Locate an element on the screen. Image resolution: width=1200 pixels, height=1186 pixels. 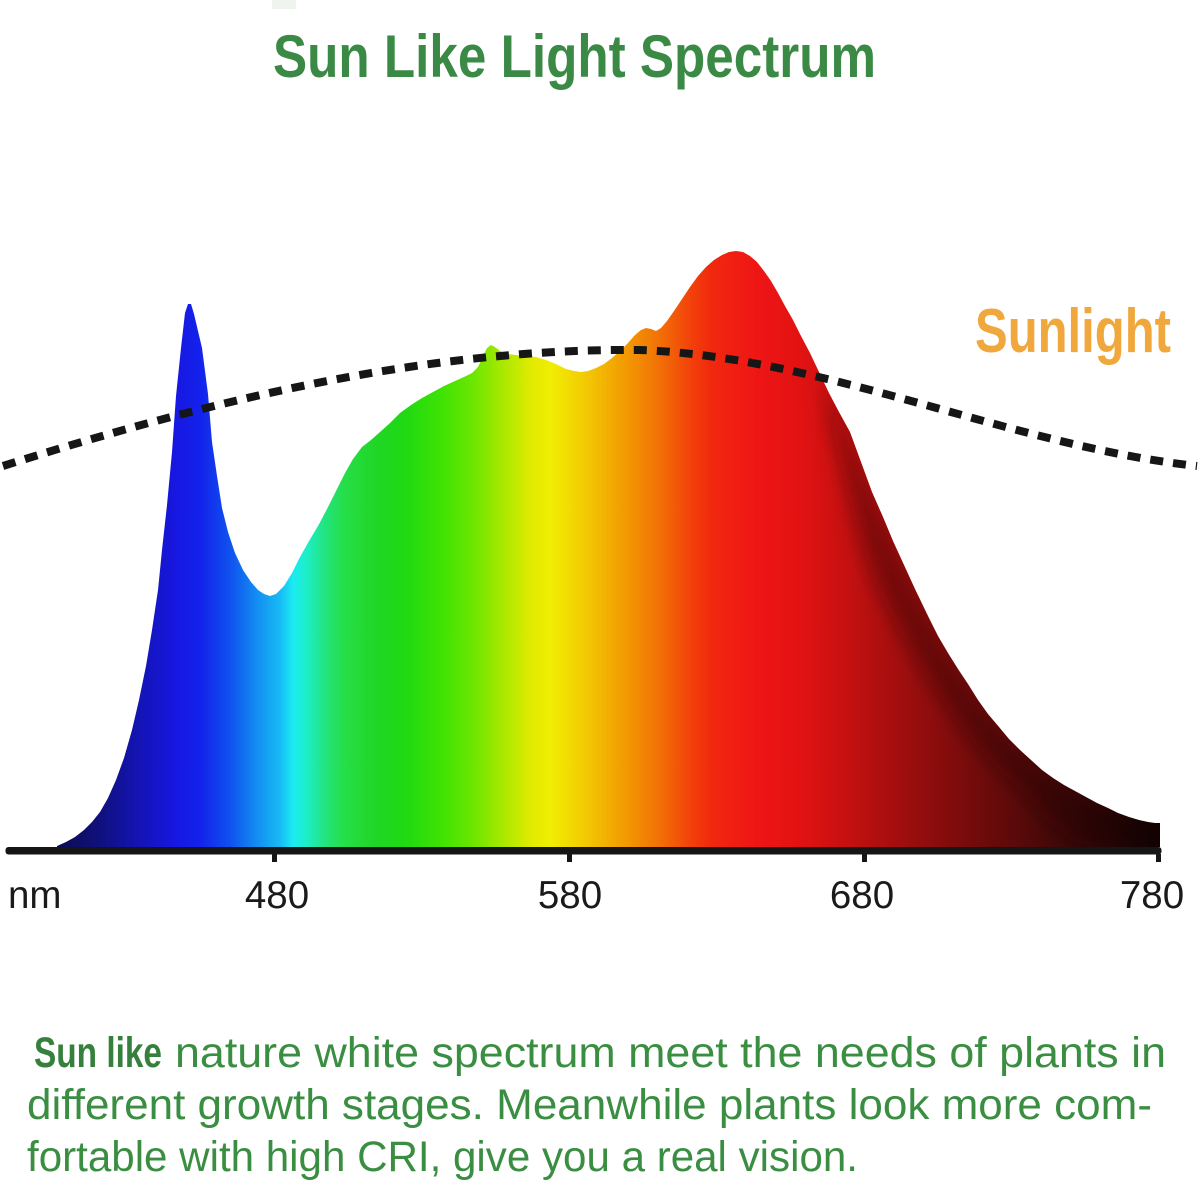
svg-text: 680 is located at coordinates (862, 895).